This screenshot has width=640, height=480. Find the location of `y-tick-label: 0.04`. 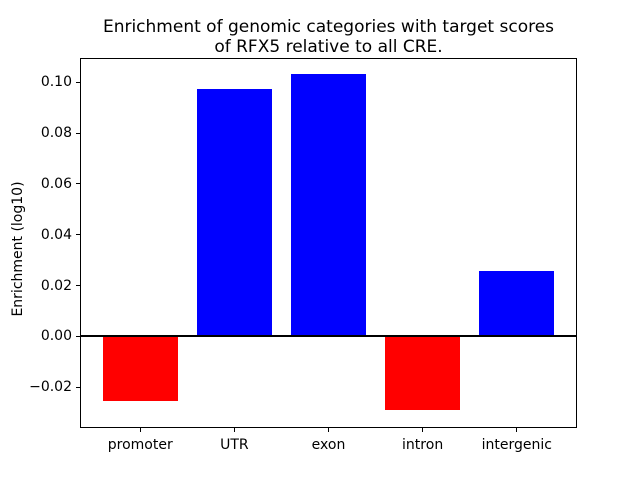

y-tick-label: 0.04 is located at coordinates (56, 234).